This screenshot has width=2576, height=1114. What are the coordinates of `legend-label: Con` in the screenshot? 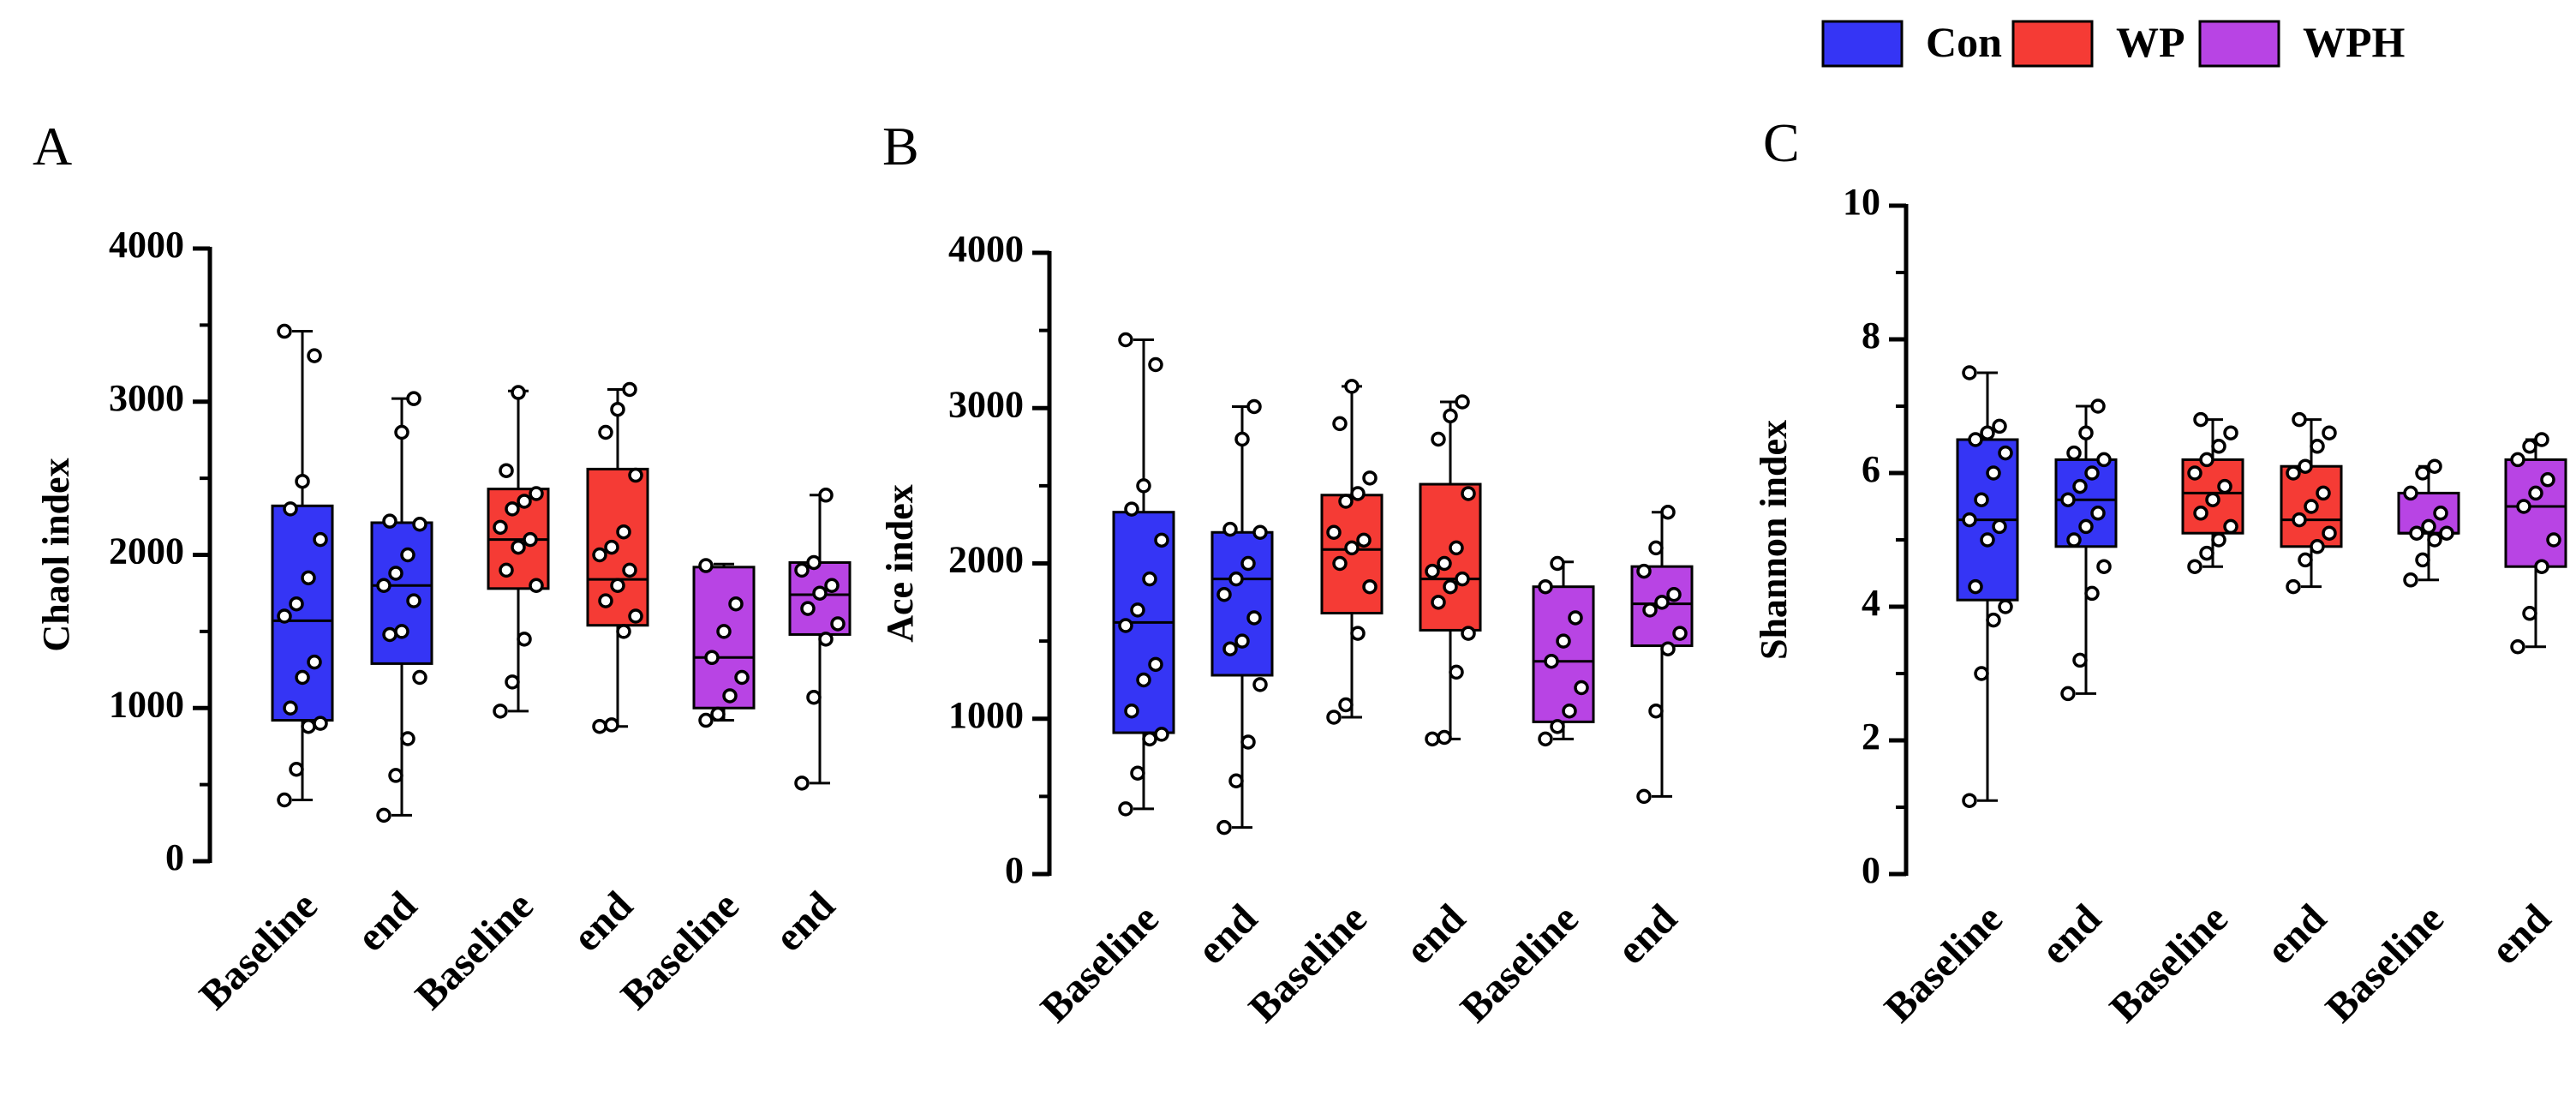 It's located at (1964, 42).